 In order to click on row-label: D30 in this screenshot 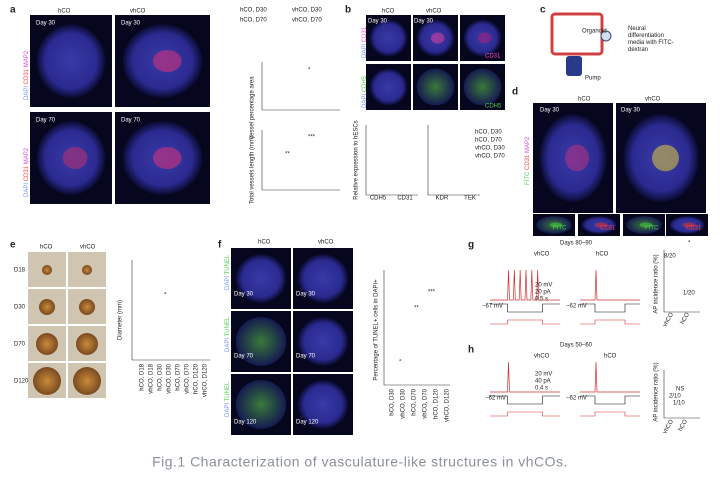, I will do `click(20, 308)`.